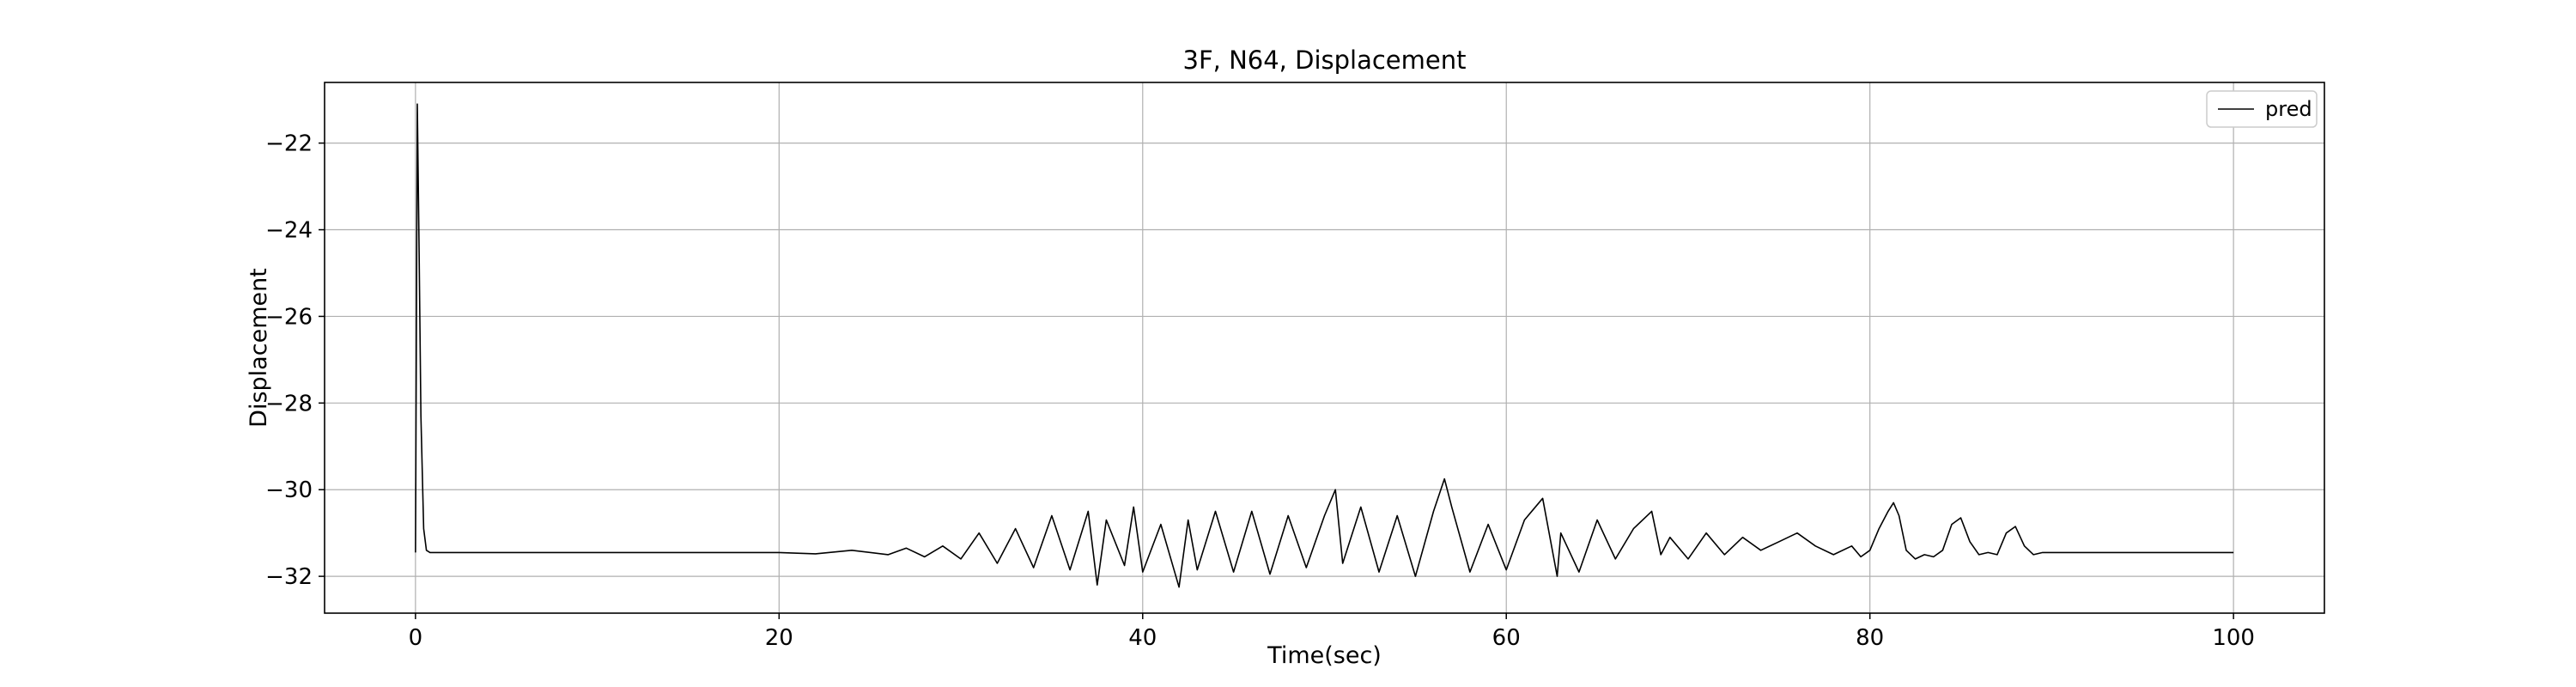 The image size is (2576, 687). What do you see at coordinates (289, 577) in the screenshot?
I see `y-tick-label: −32` at bounding box center [289, 577].